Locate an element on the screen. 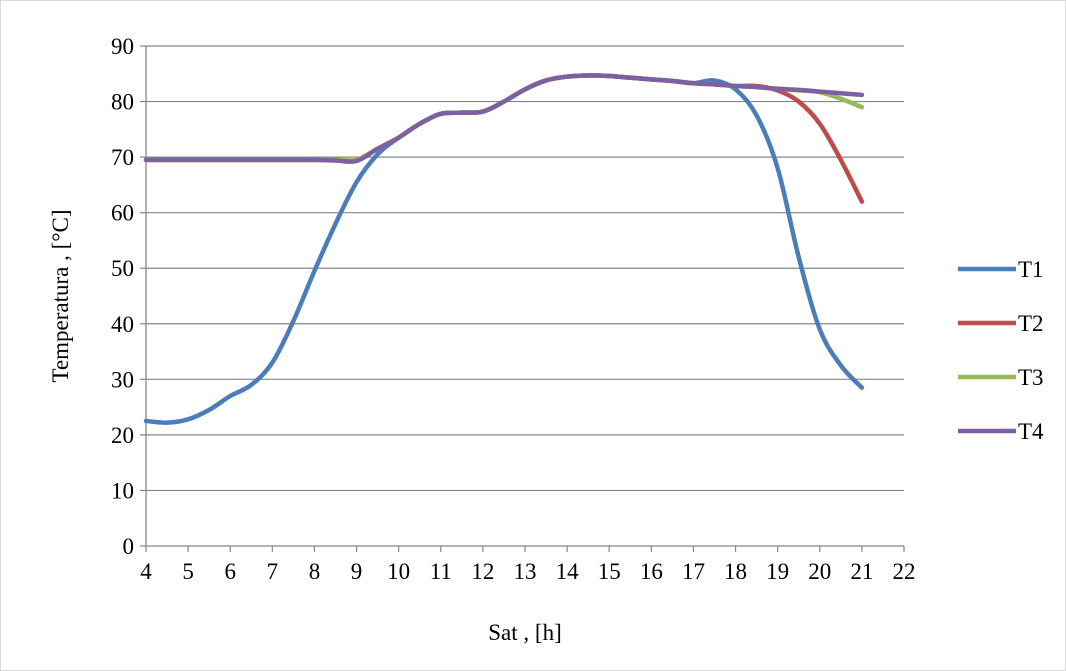 The width and height of the screenshot is (1066, 671). y-axis-ticks: 0 10 20 30 40 50 60 70 80 90 is located at coordinates (128, 296).